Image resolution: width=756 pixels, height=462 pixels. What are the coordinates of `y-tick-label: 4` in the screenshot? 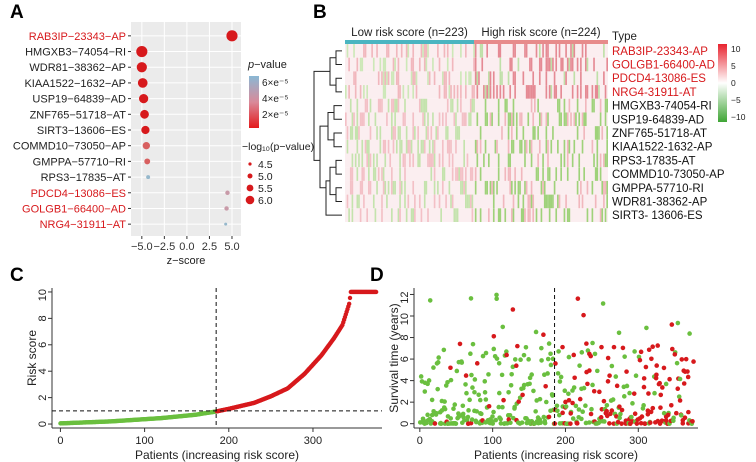 It's located at (405, 381).